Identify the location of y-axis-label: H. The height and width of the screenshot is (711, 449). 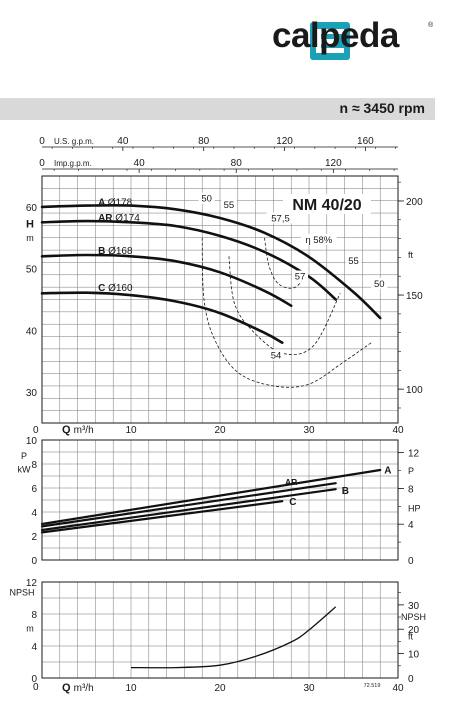
(30, 224).